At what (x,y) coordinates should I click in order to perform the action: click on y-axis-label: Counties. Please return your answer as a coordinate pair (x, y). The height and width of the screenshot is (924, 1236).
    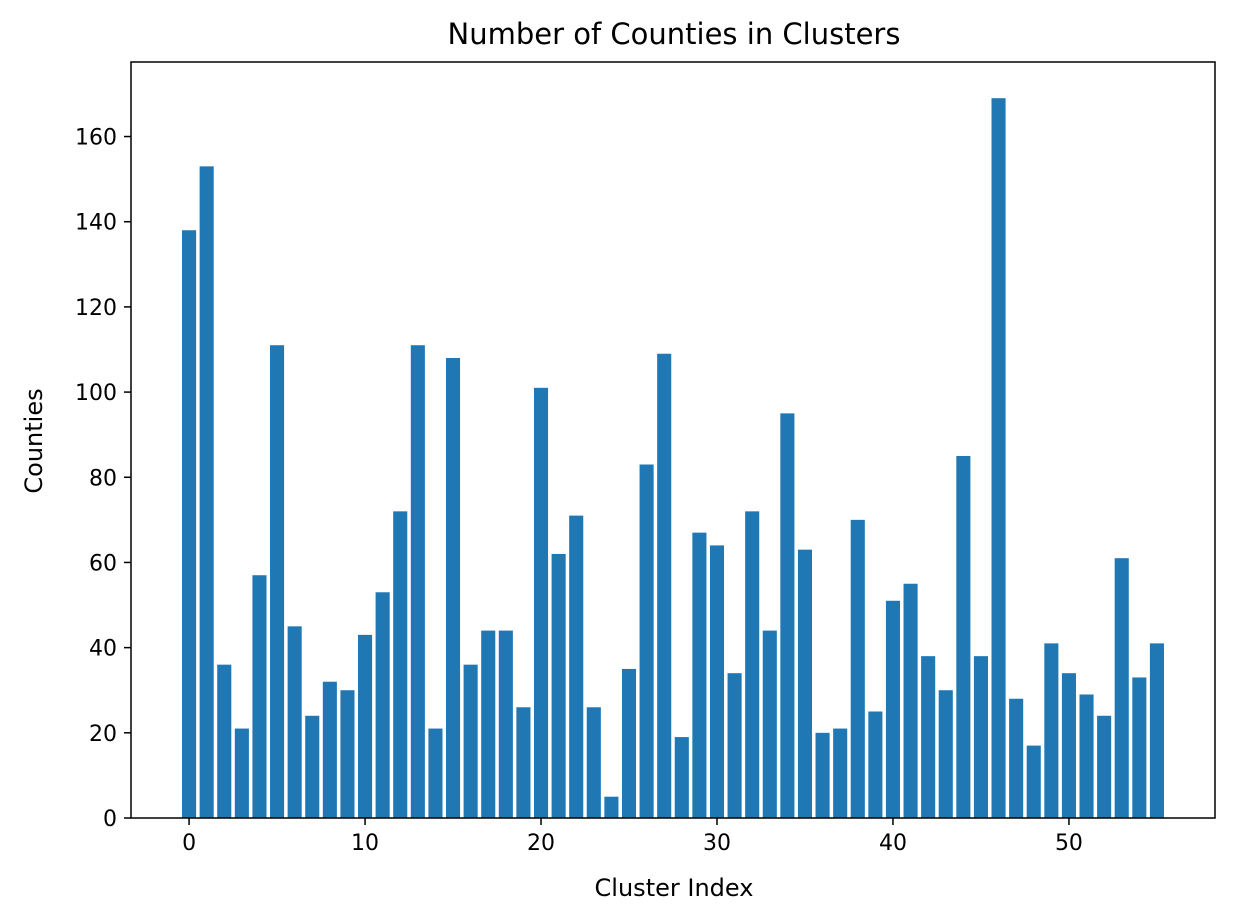
    Looking at the image, I should click on (34, 440).